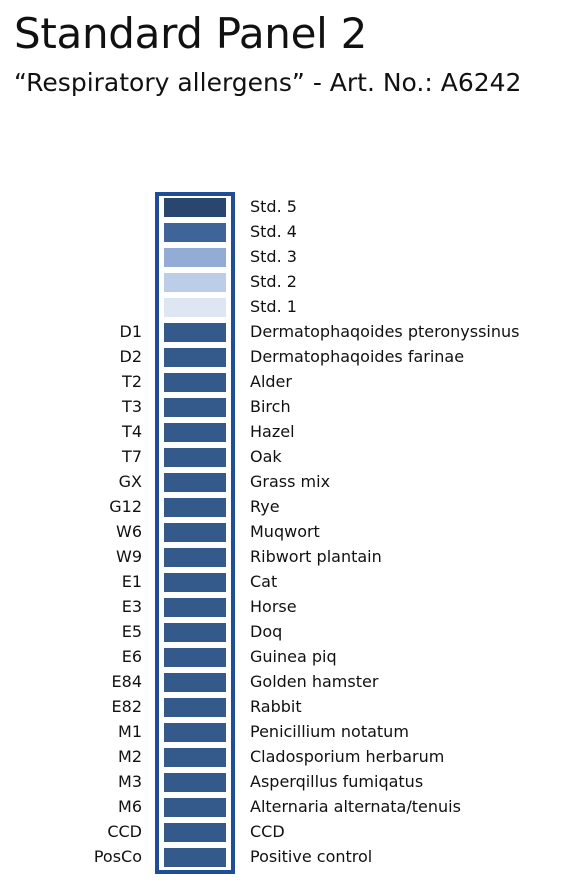 The width and height of the screenshot is (583, 882). Describe the element at coordinates (266, 631) in the screenshot. I see `allergen-label: Doq` at that location.